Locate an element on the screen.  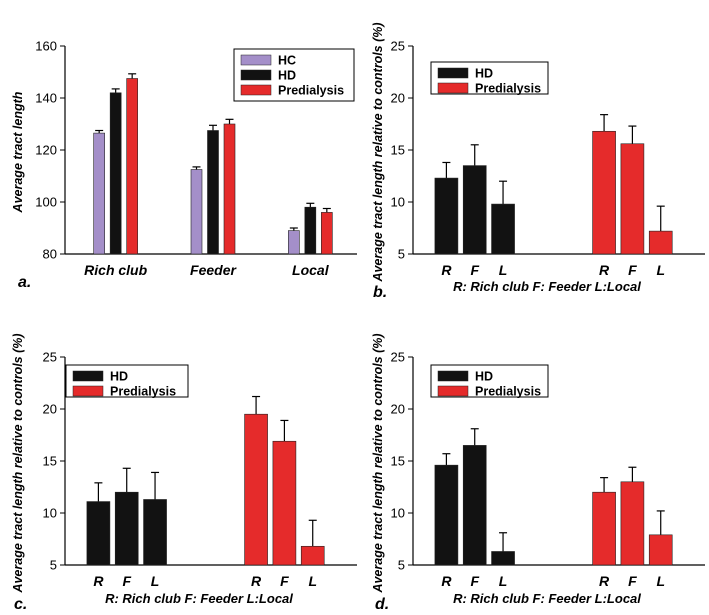
x-category-label: Rich club is located at coordinates (115, 270).